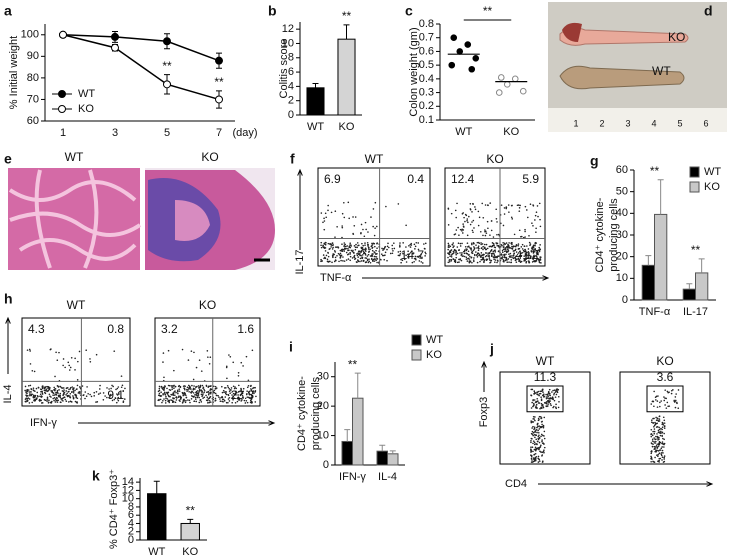 The image size is (729, 559). What do you see at coordinates (8, 159) in the screenshot?
I see `panel-letter: e` at bounding box center [8, 159].